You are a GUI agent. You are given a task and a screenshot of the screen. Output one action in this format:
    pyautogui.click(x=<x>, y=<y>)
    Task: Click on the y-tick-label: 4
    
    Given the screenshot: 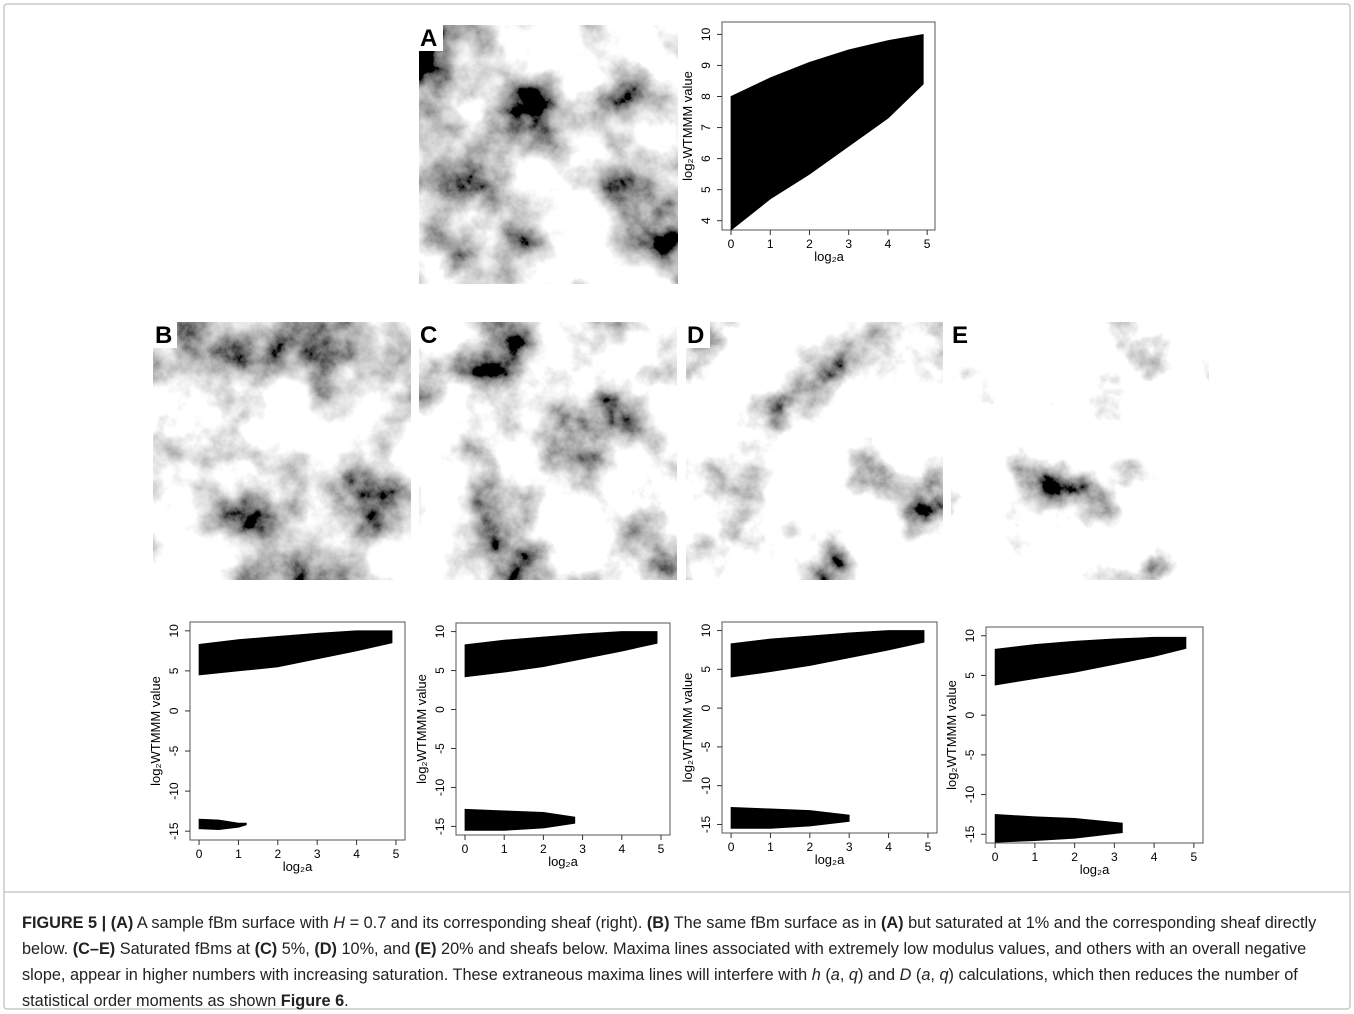 What is the action you would take?
    pyautogui.click(x=706, y=220)
    